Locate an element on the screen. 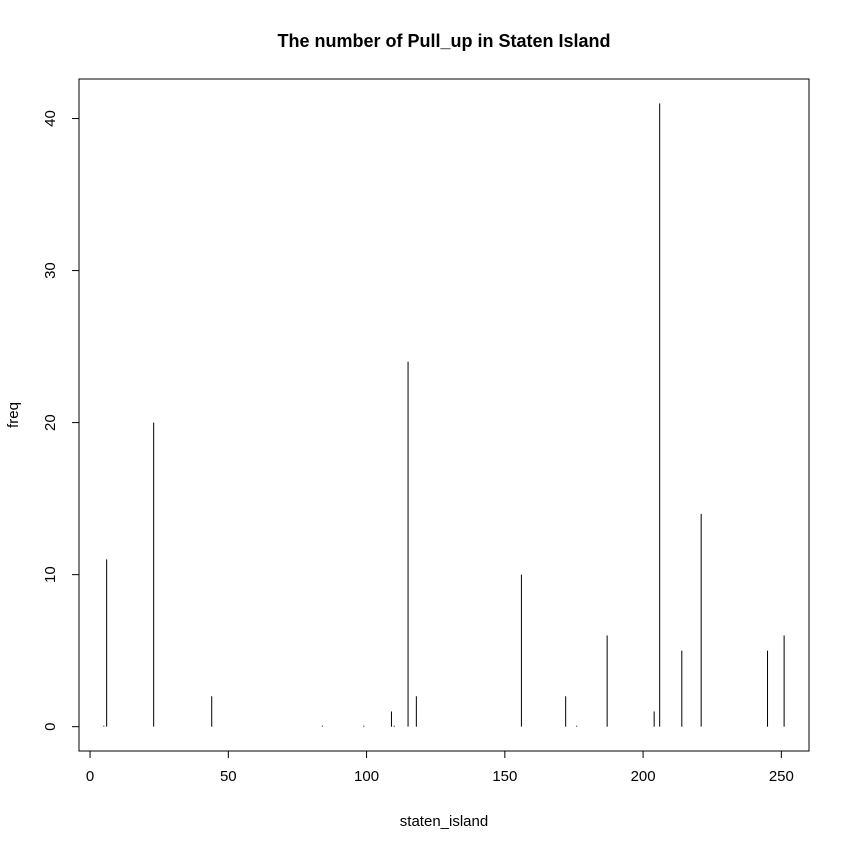  x-axis-label: staten_island is located at coordinates (444, 821).